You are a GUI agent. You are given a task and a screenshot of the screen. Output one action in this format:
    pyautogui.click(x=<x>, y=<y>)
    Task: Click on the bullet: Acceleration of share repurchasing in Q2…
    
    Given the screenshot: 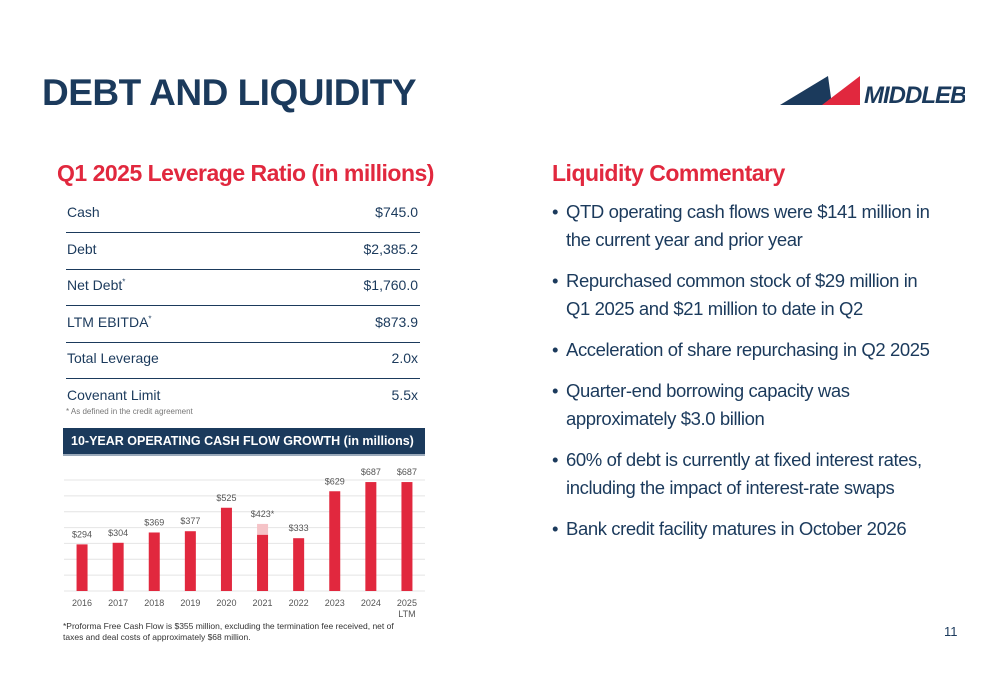 What is the action you would take?
    pyautogui.click(x=744, y=350)
    